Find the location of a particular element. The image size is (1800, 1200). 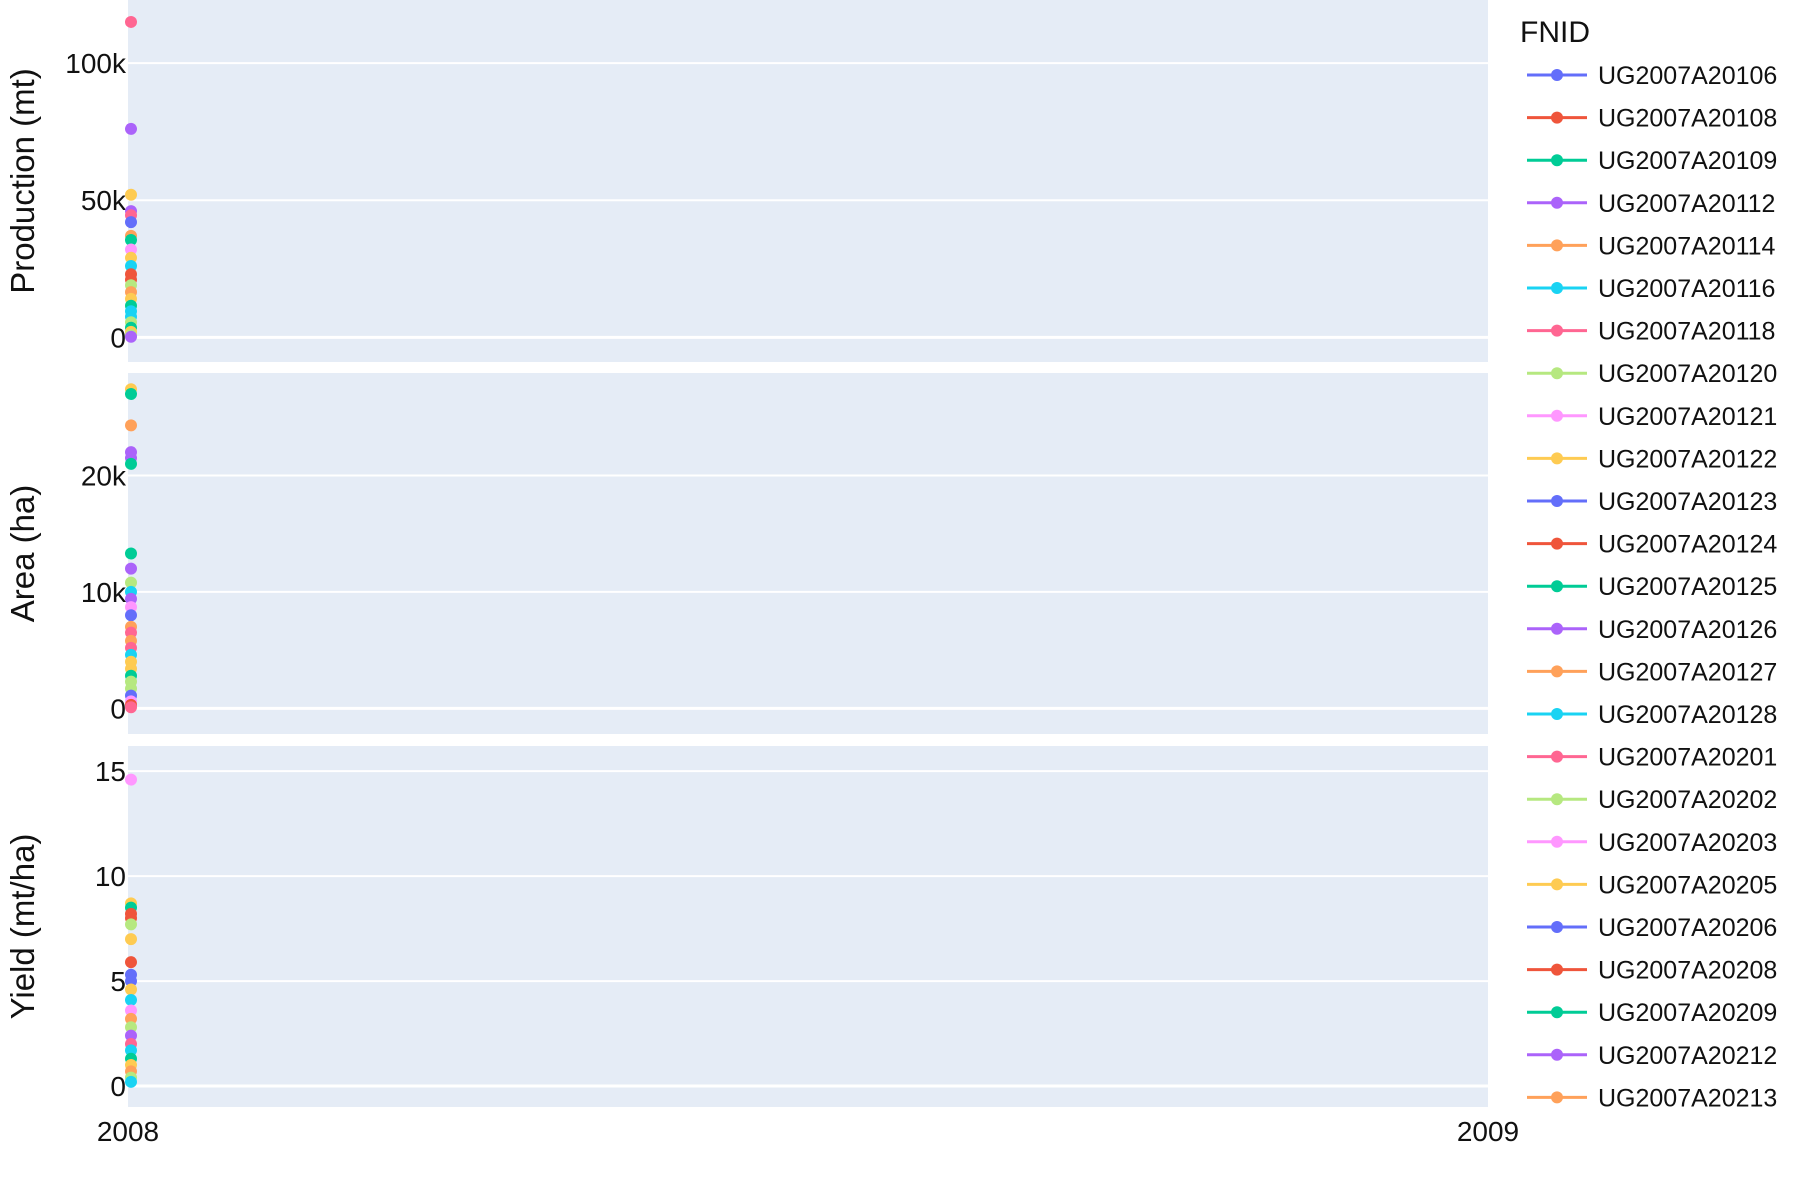

legend-label: UG2007A20212 is located at coordinates (1687, 1056).